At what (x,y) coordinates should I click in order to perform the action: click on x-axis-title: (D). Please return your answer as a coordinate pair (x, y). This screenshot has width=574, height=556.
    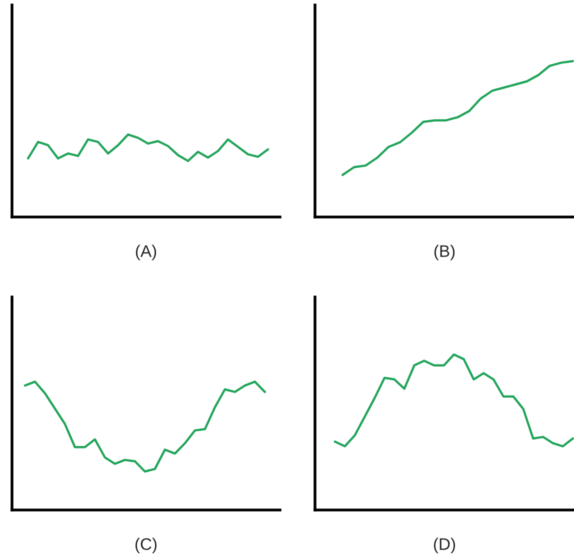
    Looking at the image, I should click on (445, 546).